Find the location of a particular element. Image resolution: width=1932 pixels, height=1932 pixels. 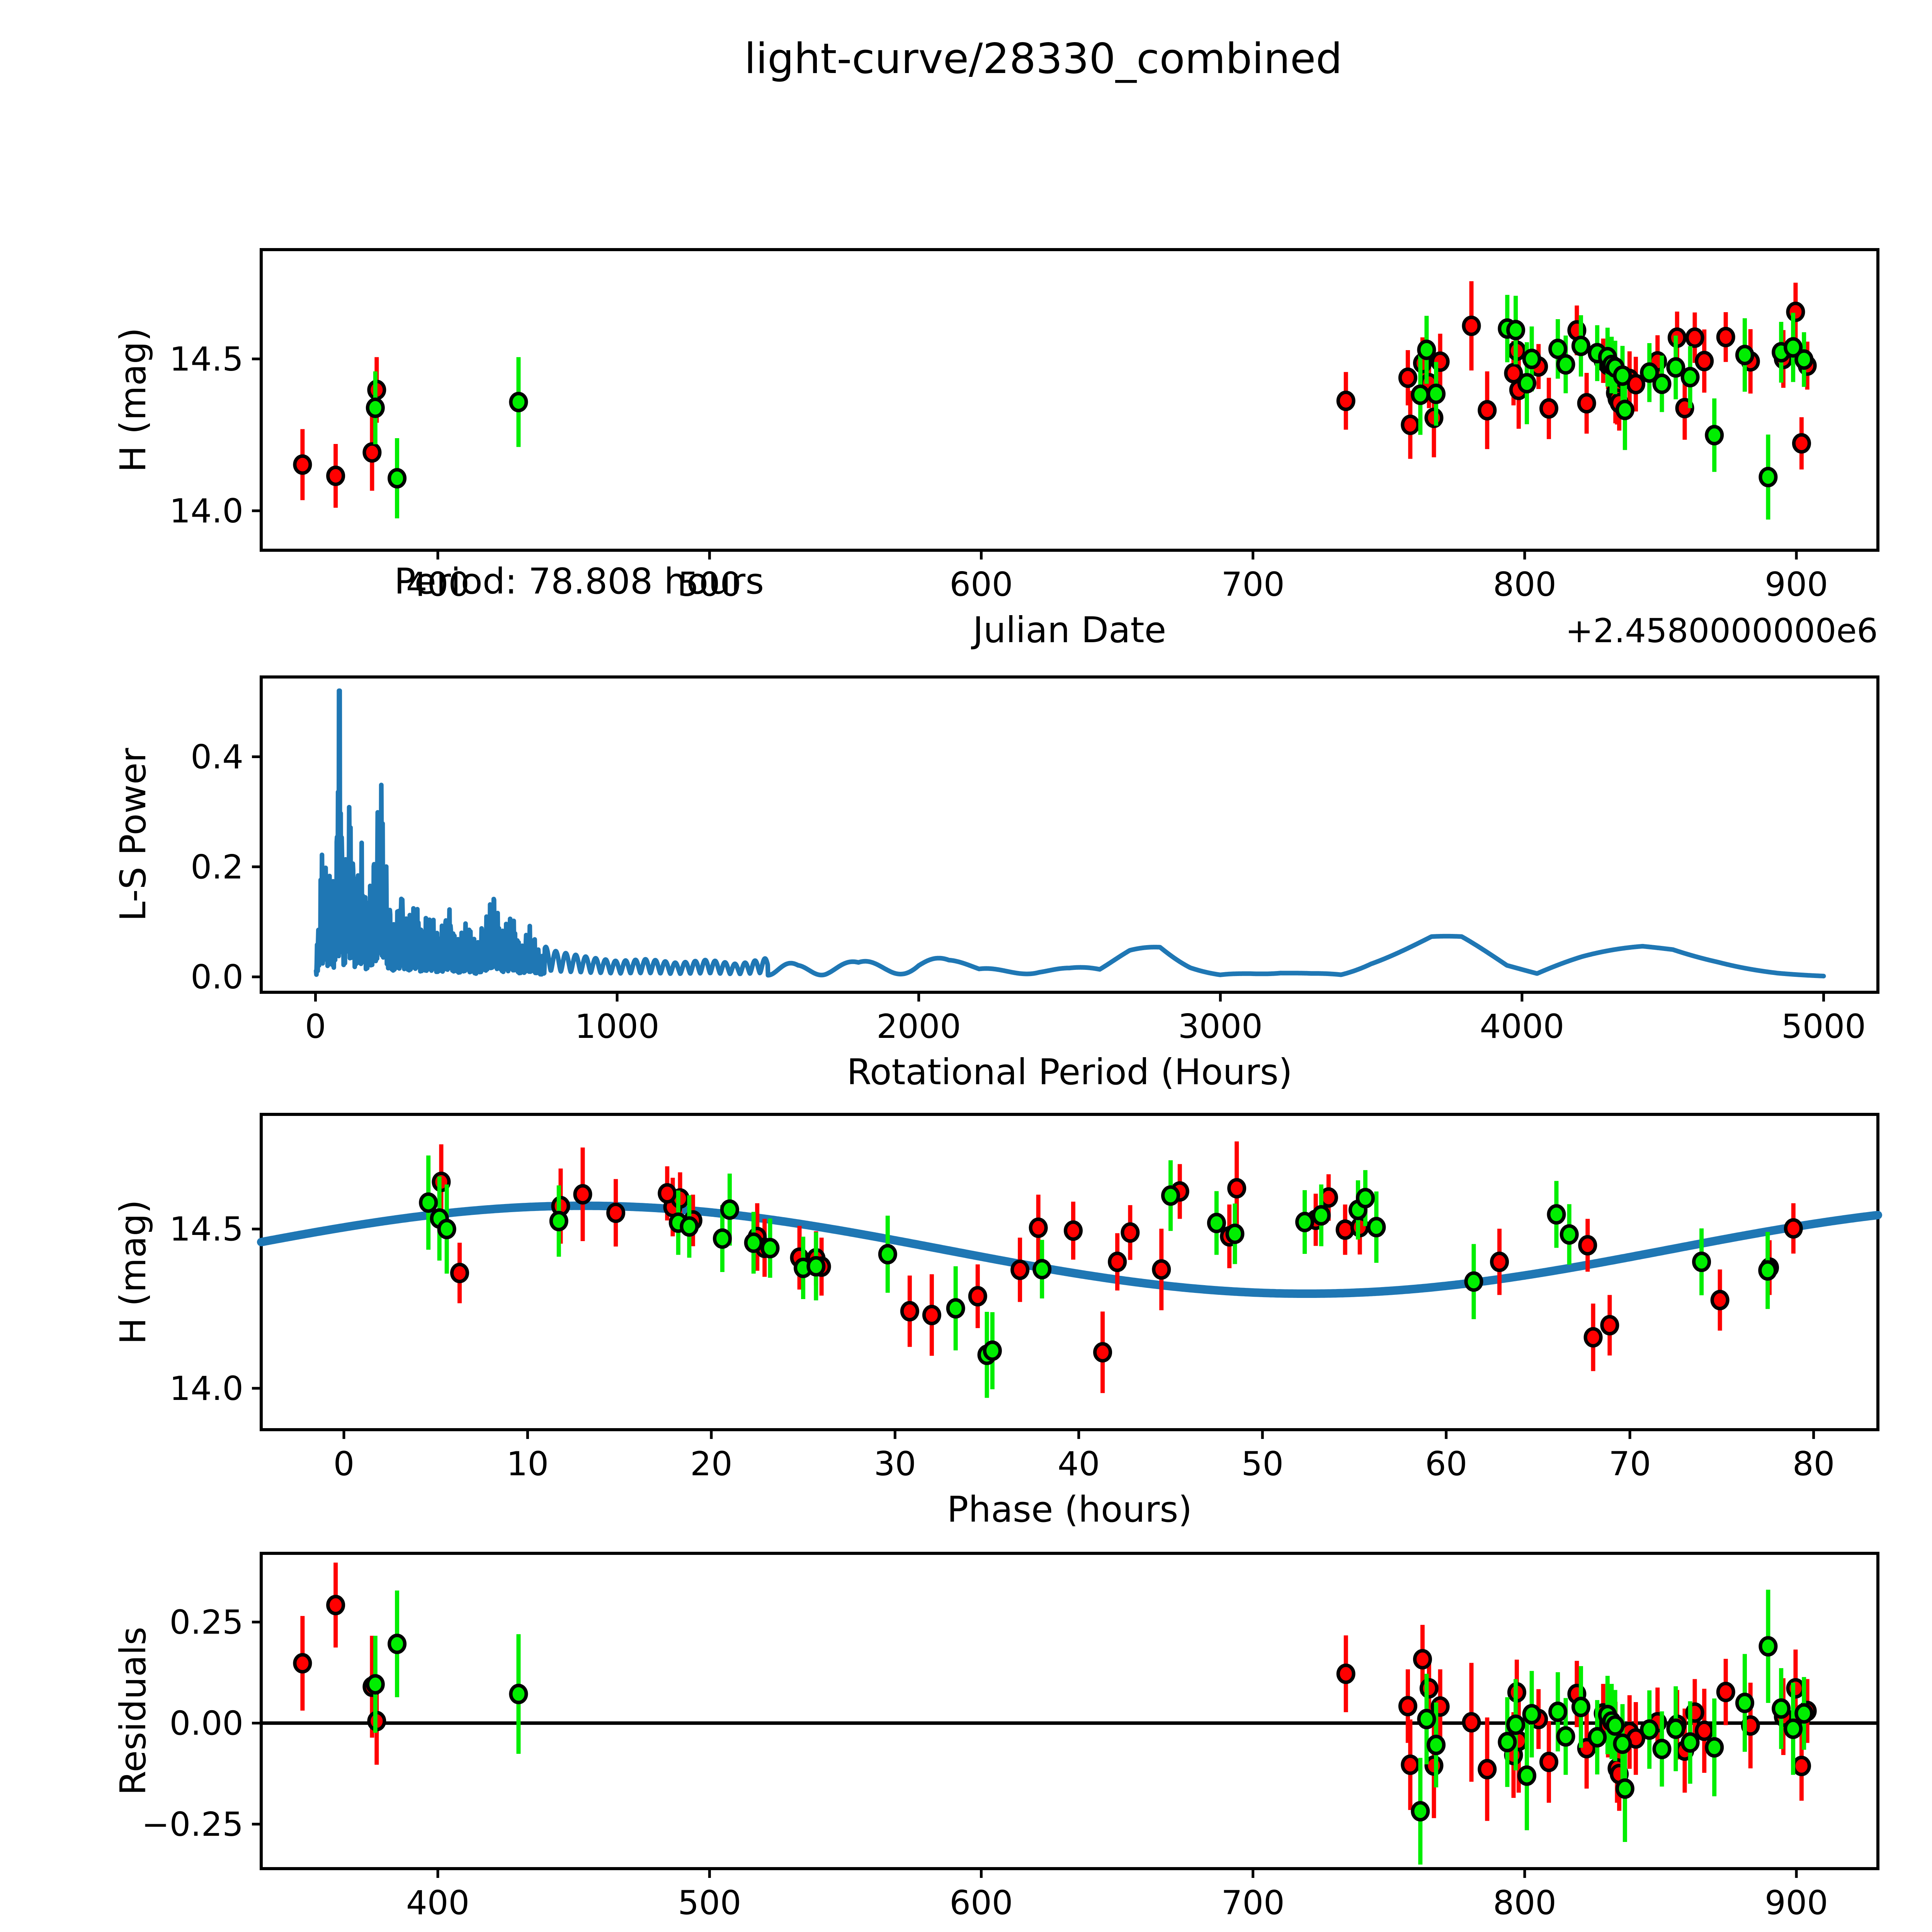

panel-lightcurve-xticklabel: 600 is located at coordinates (981, 585).